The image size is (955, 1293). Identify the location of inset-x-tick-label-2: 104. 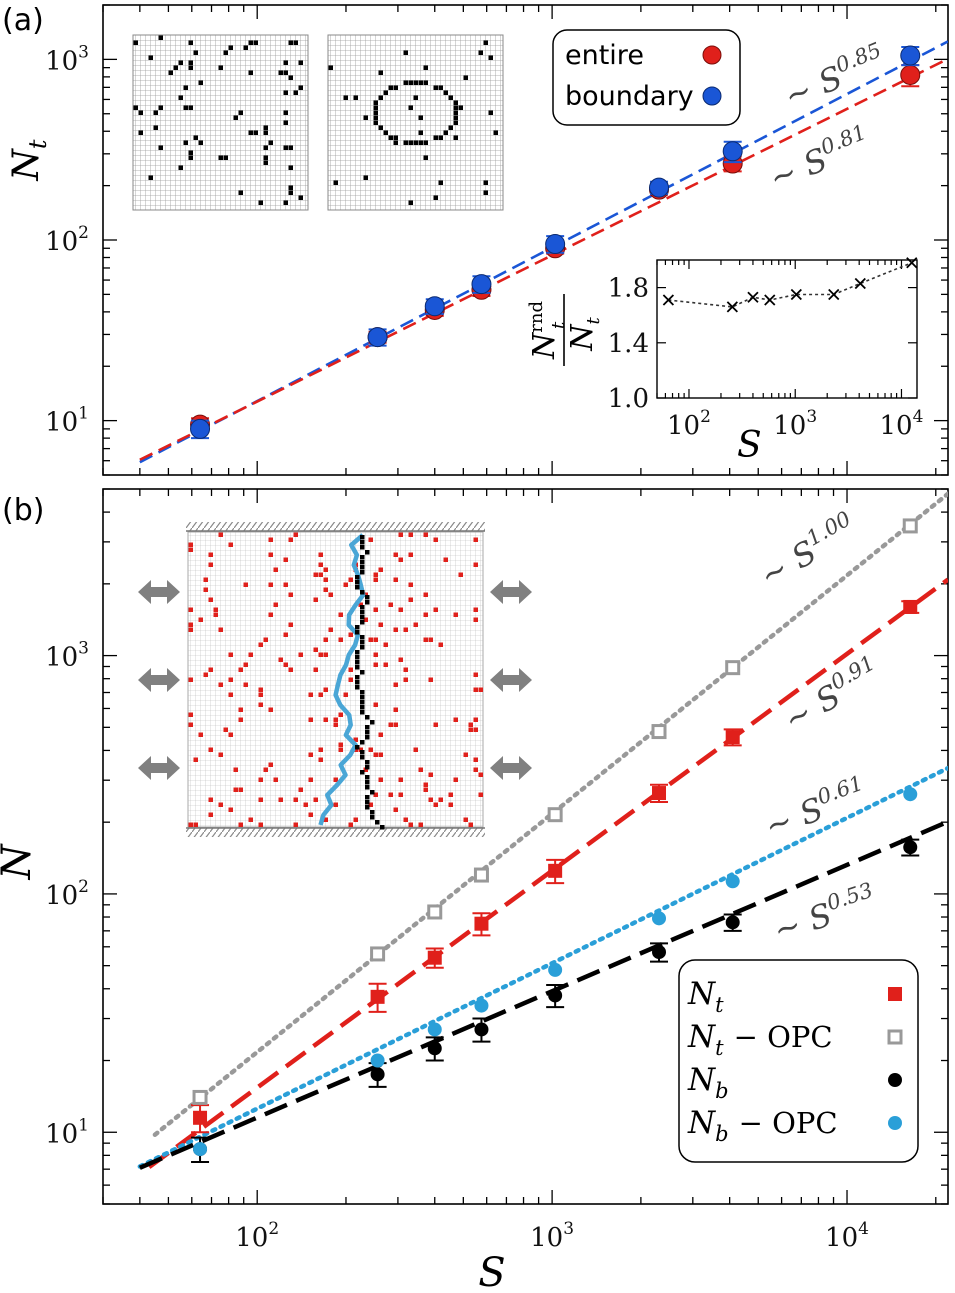
(902, 424).